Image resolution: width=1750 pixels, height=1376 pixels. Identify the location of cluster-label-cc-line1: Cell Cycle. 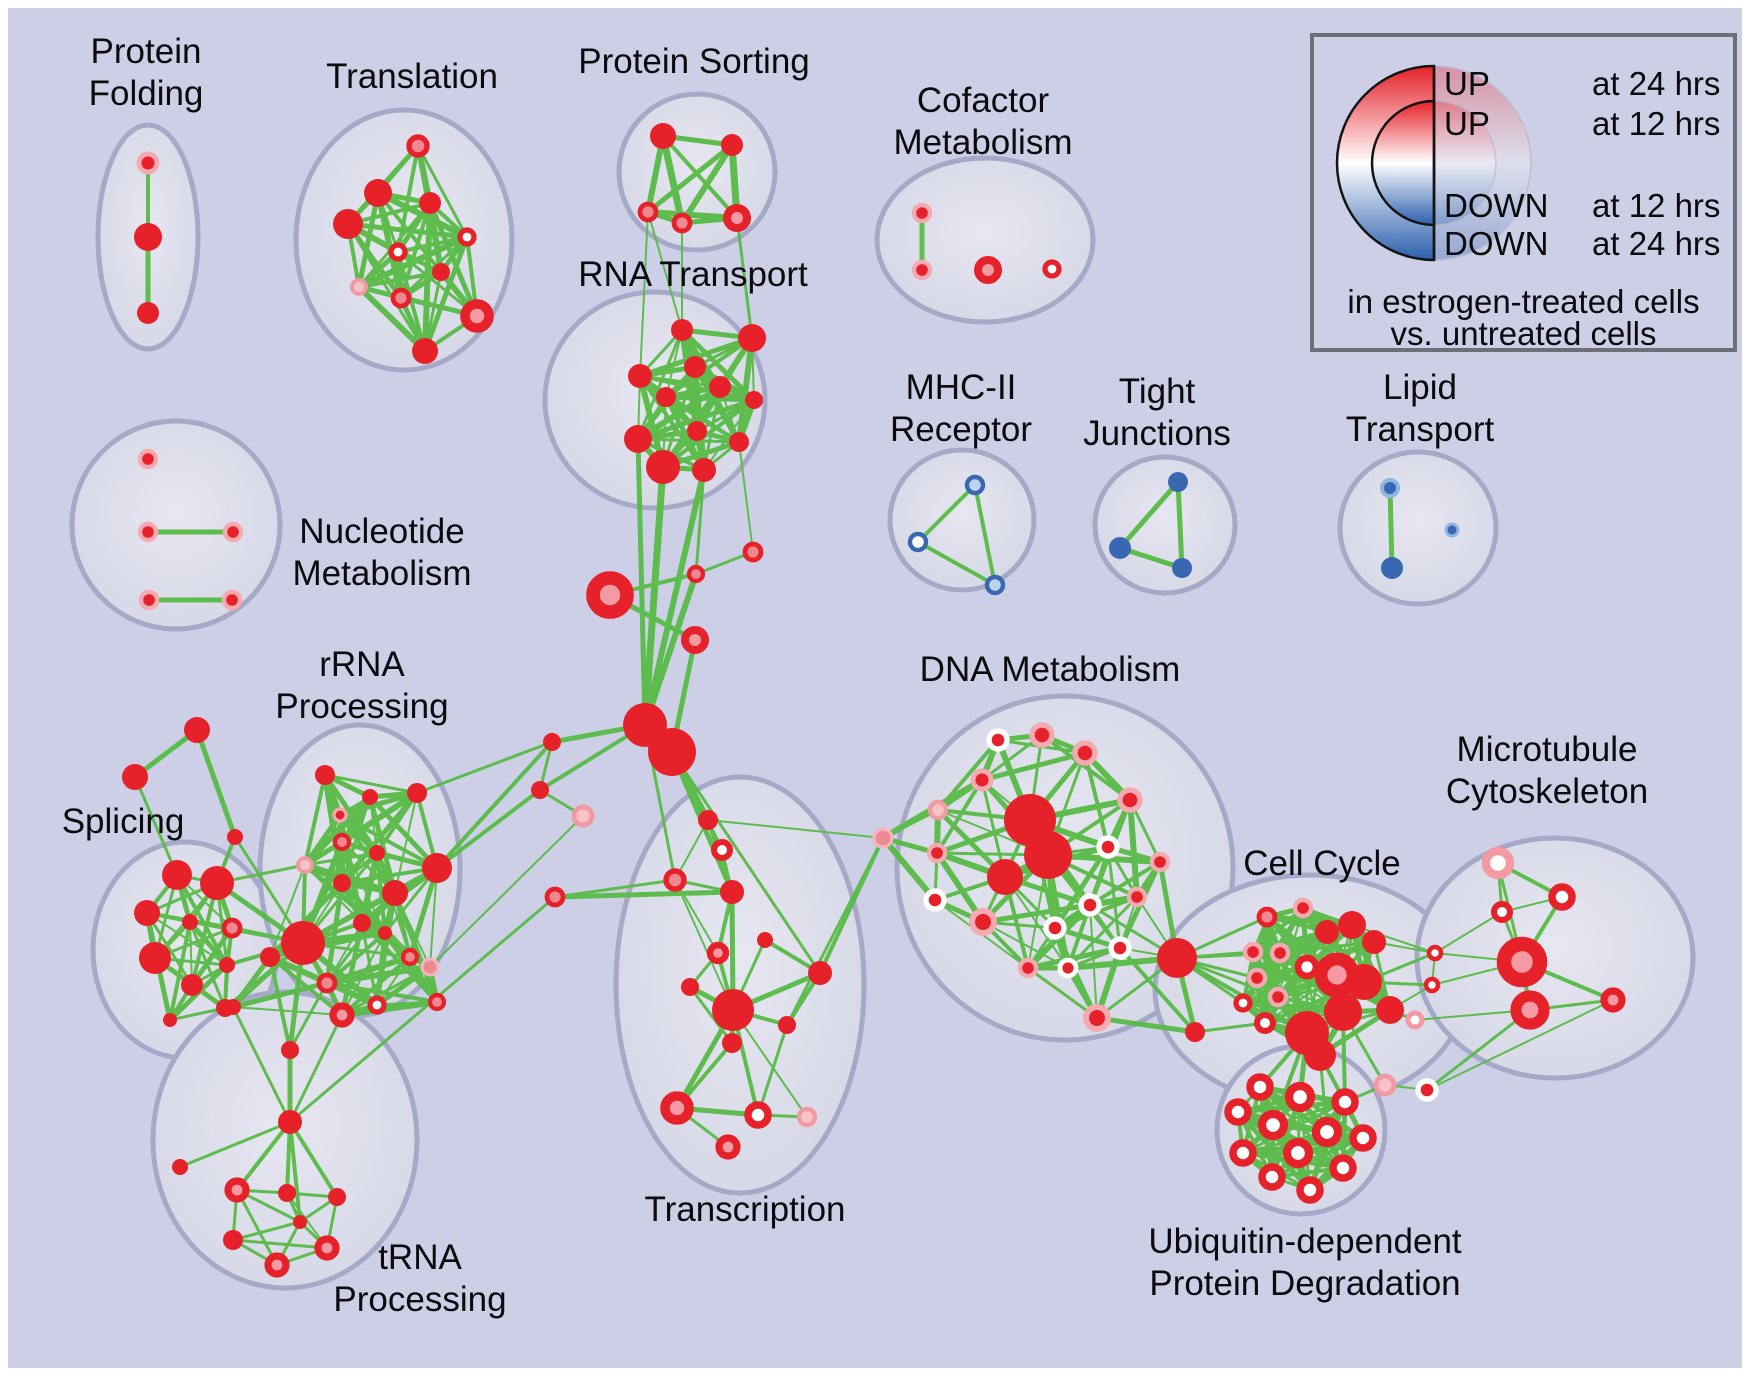
(1322, 863).